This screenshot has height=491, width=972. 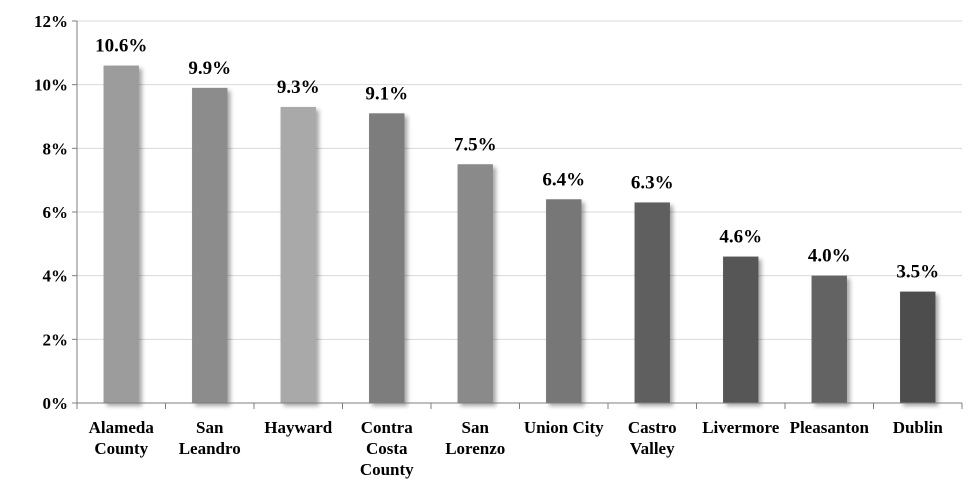 What do you see at coordinates (652, 448) in the screenshot?
I see `category-label: Valley` at bounding box center [652, 448].